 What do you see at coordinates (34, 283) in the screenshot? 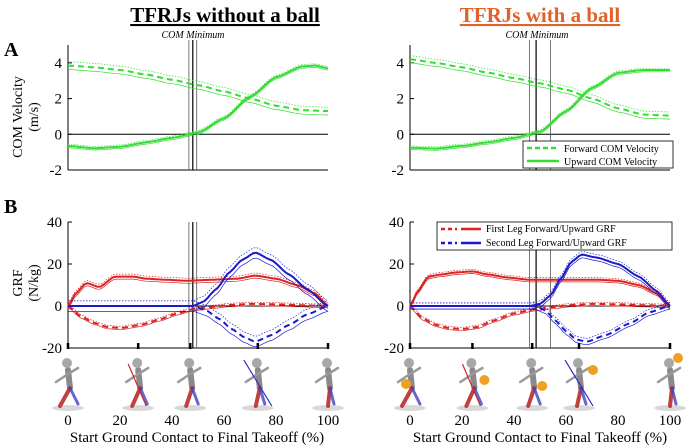
I see `ylabel-grf-line2: (N/kg)` at bounding box center [34, 283].